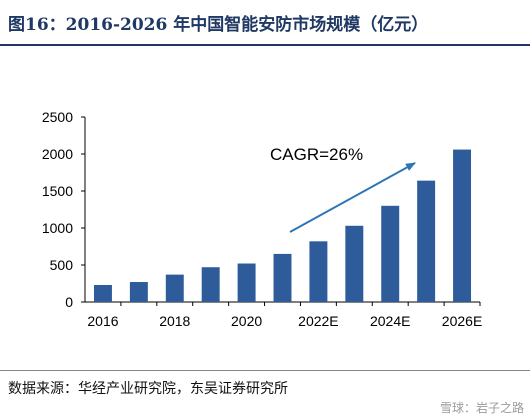 The image size is (530, 420). I want to click on title-bar: 图16：2016-2026 年中国智能安防市场规模（亿元）, so click(265, 24).